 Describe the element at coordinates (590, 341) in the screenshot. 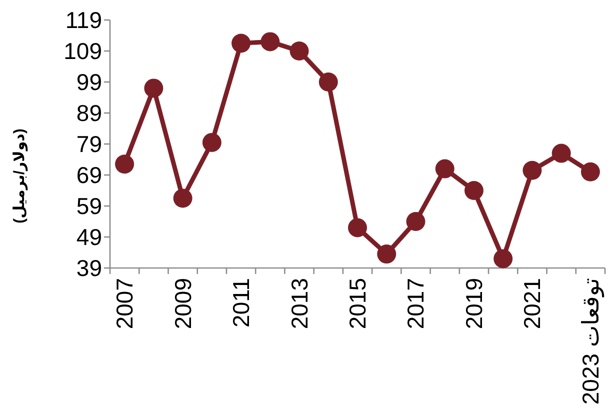

I see `x-tick-label: توقعات 2023` at that location.